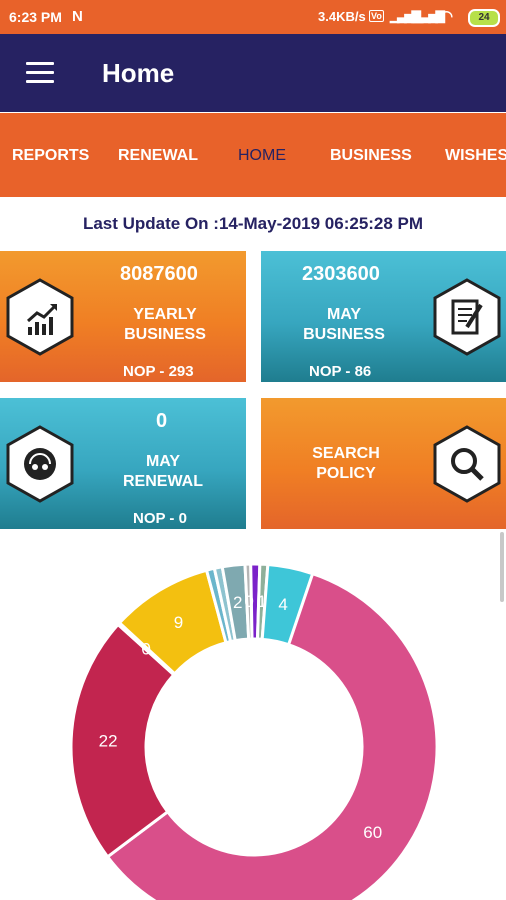  Describe the element at coordinates (77, 16) in the screenshot. I see `notification-icon: N` at that location.